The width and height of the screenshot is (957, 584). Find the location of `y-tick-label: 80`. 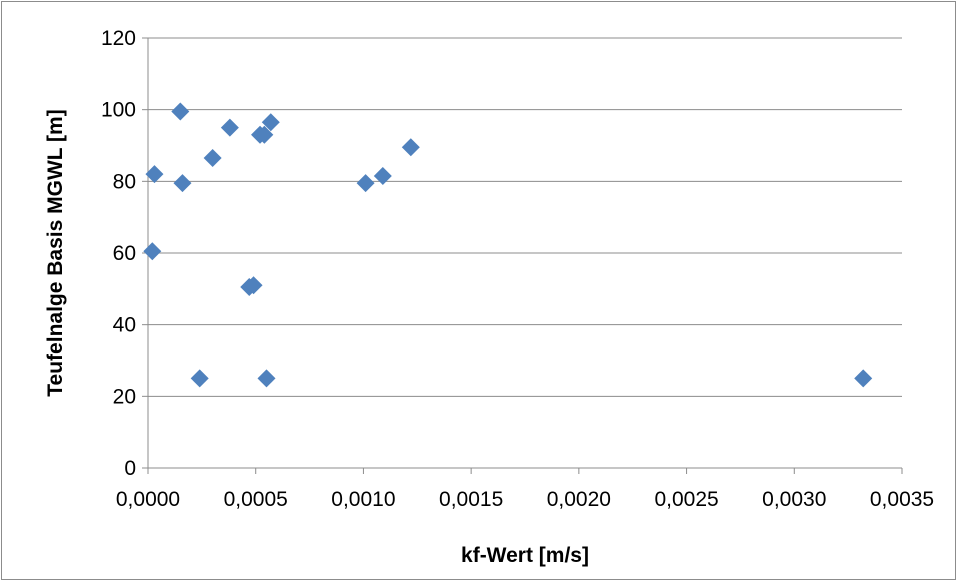

y-tick-label: 80 is located at coordinates (124, 181).